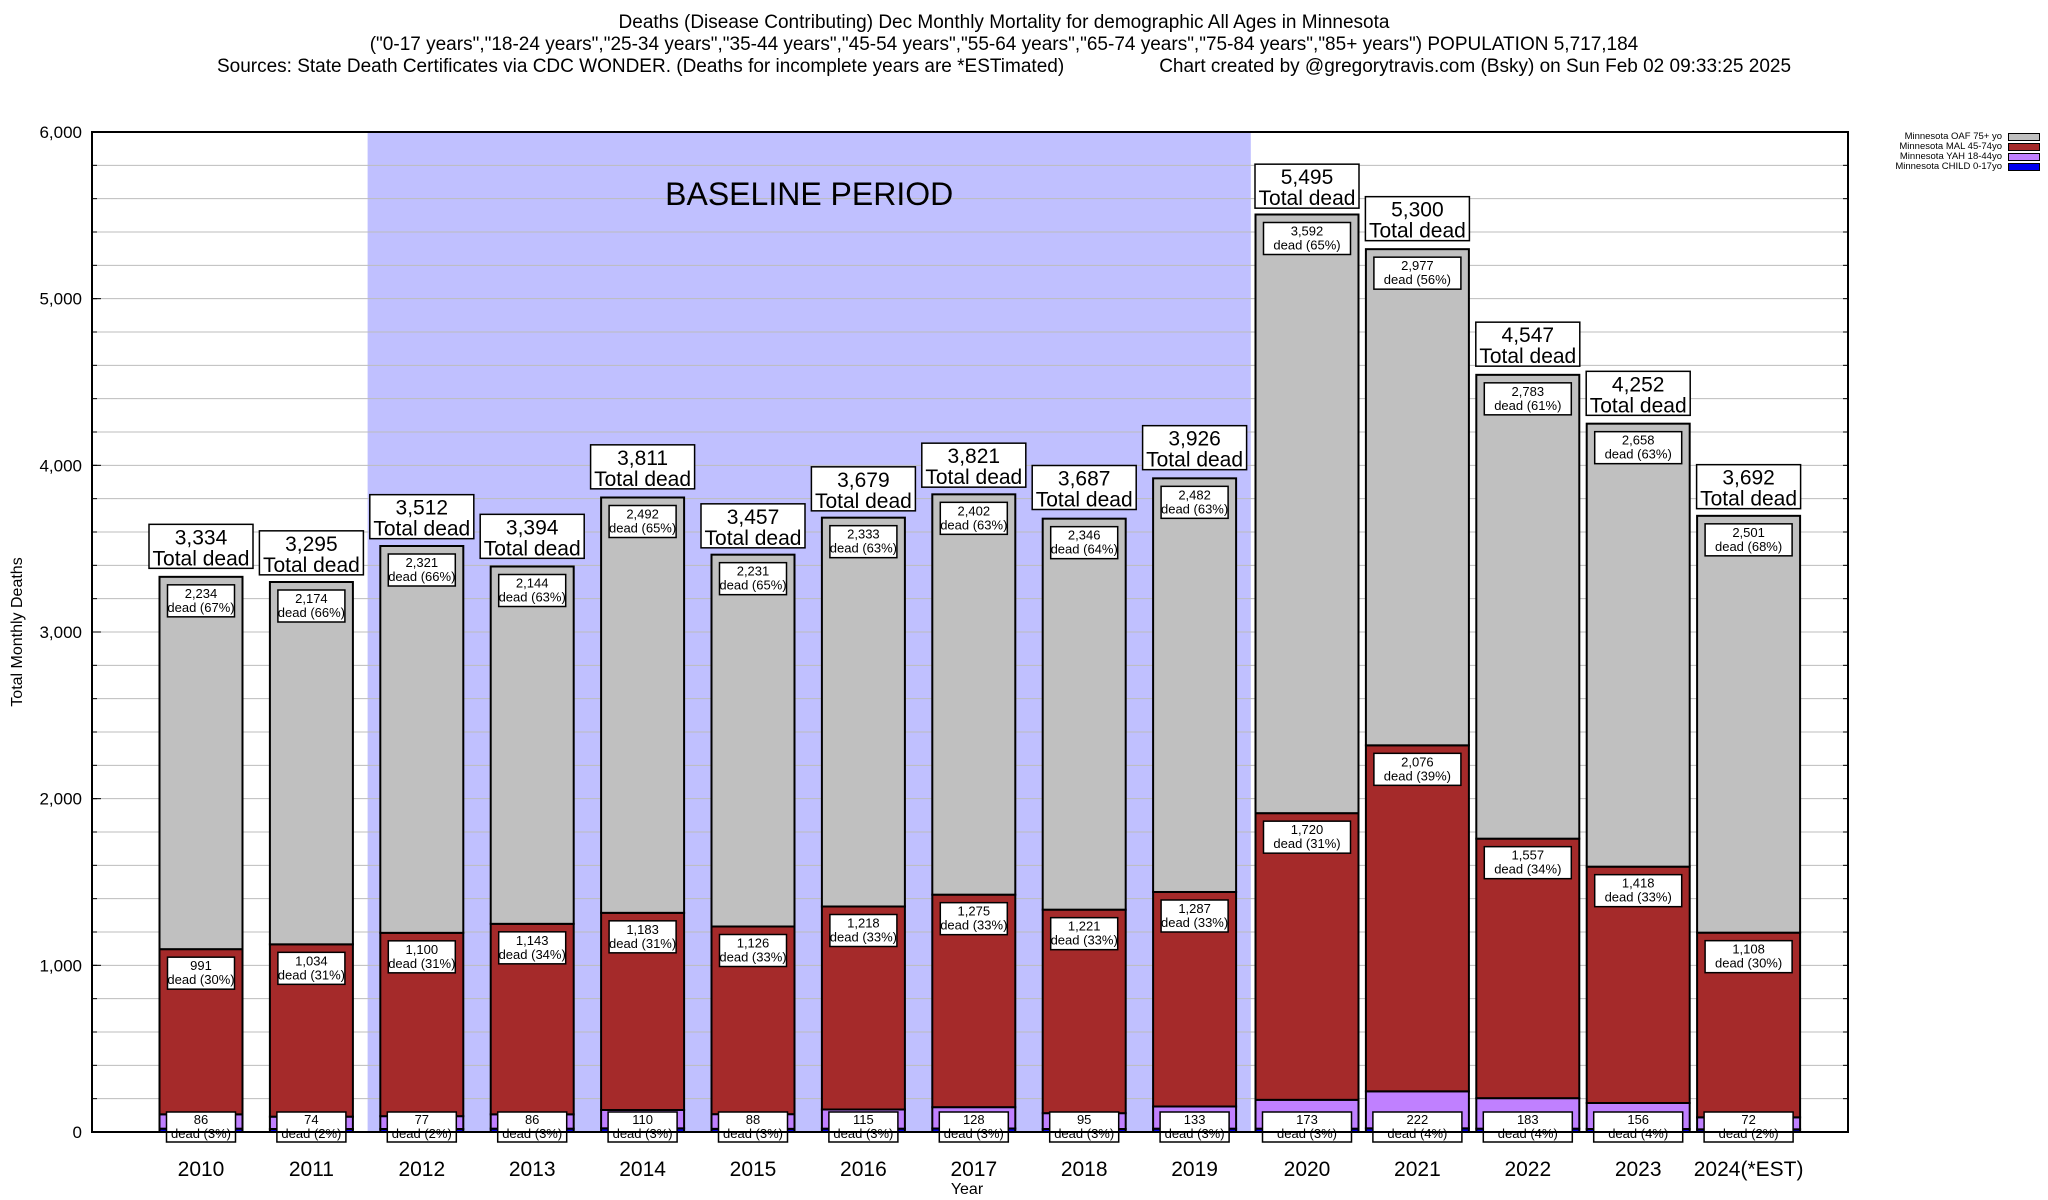 The image size is (2048, 1200). I want to click on x-tick-label: 2014, so click(642, 1169).